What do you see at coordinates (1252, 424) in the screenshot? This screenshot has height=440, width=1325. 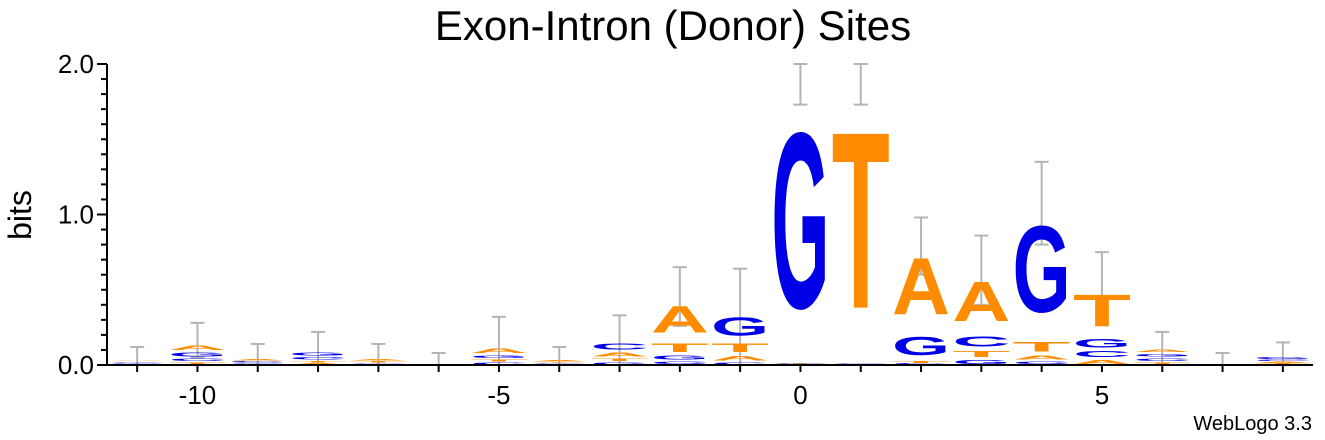 I see `weblogo-credit: WebLogo 3.3` at bounding box center [1252, 424].